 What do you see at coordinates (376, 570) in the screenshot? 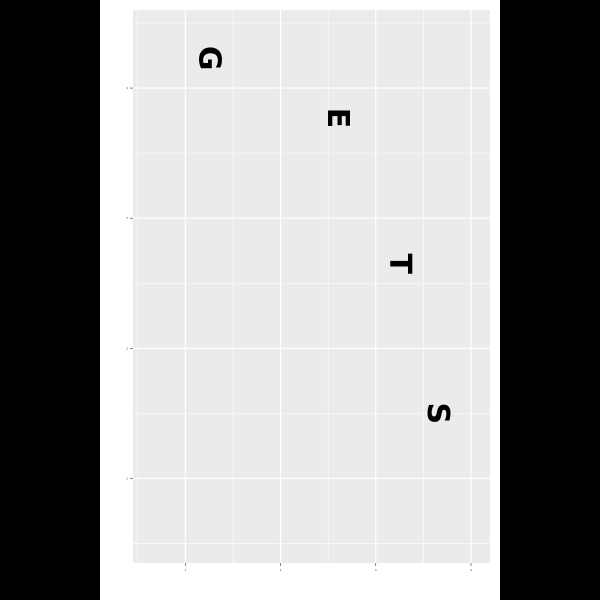
I see `x-tick-label: 3` at bounding box center [376, 570].